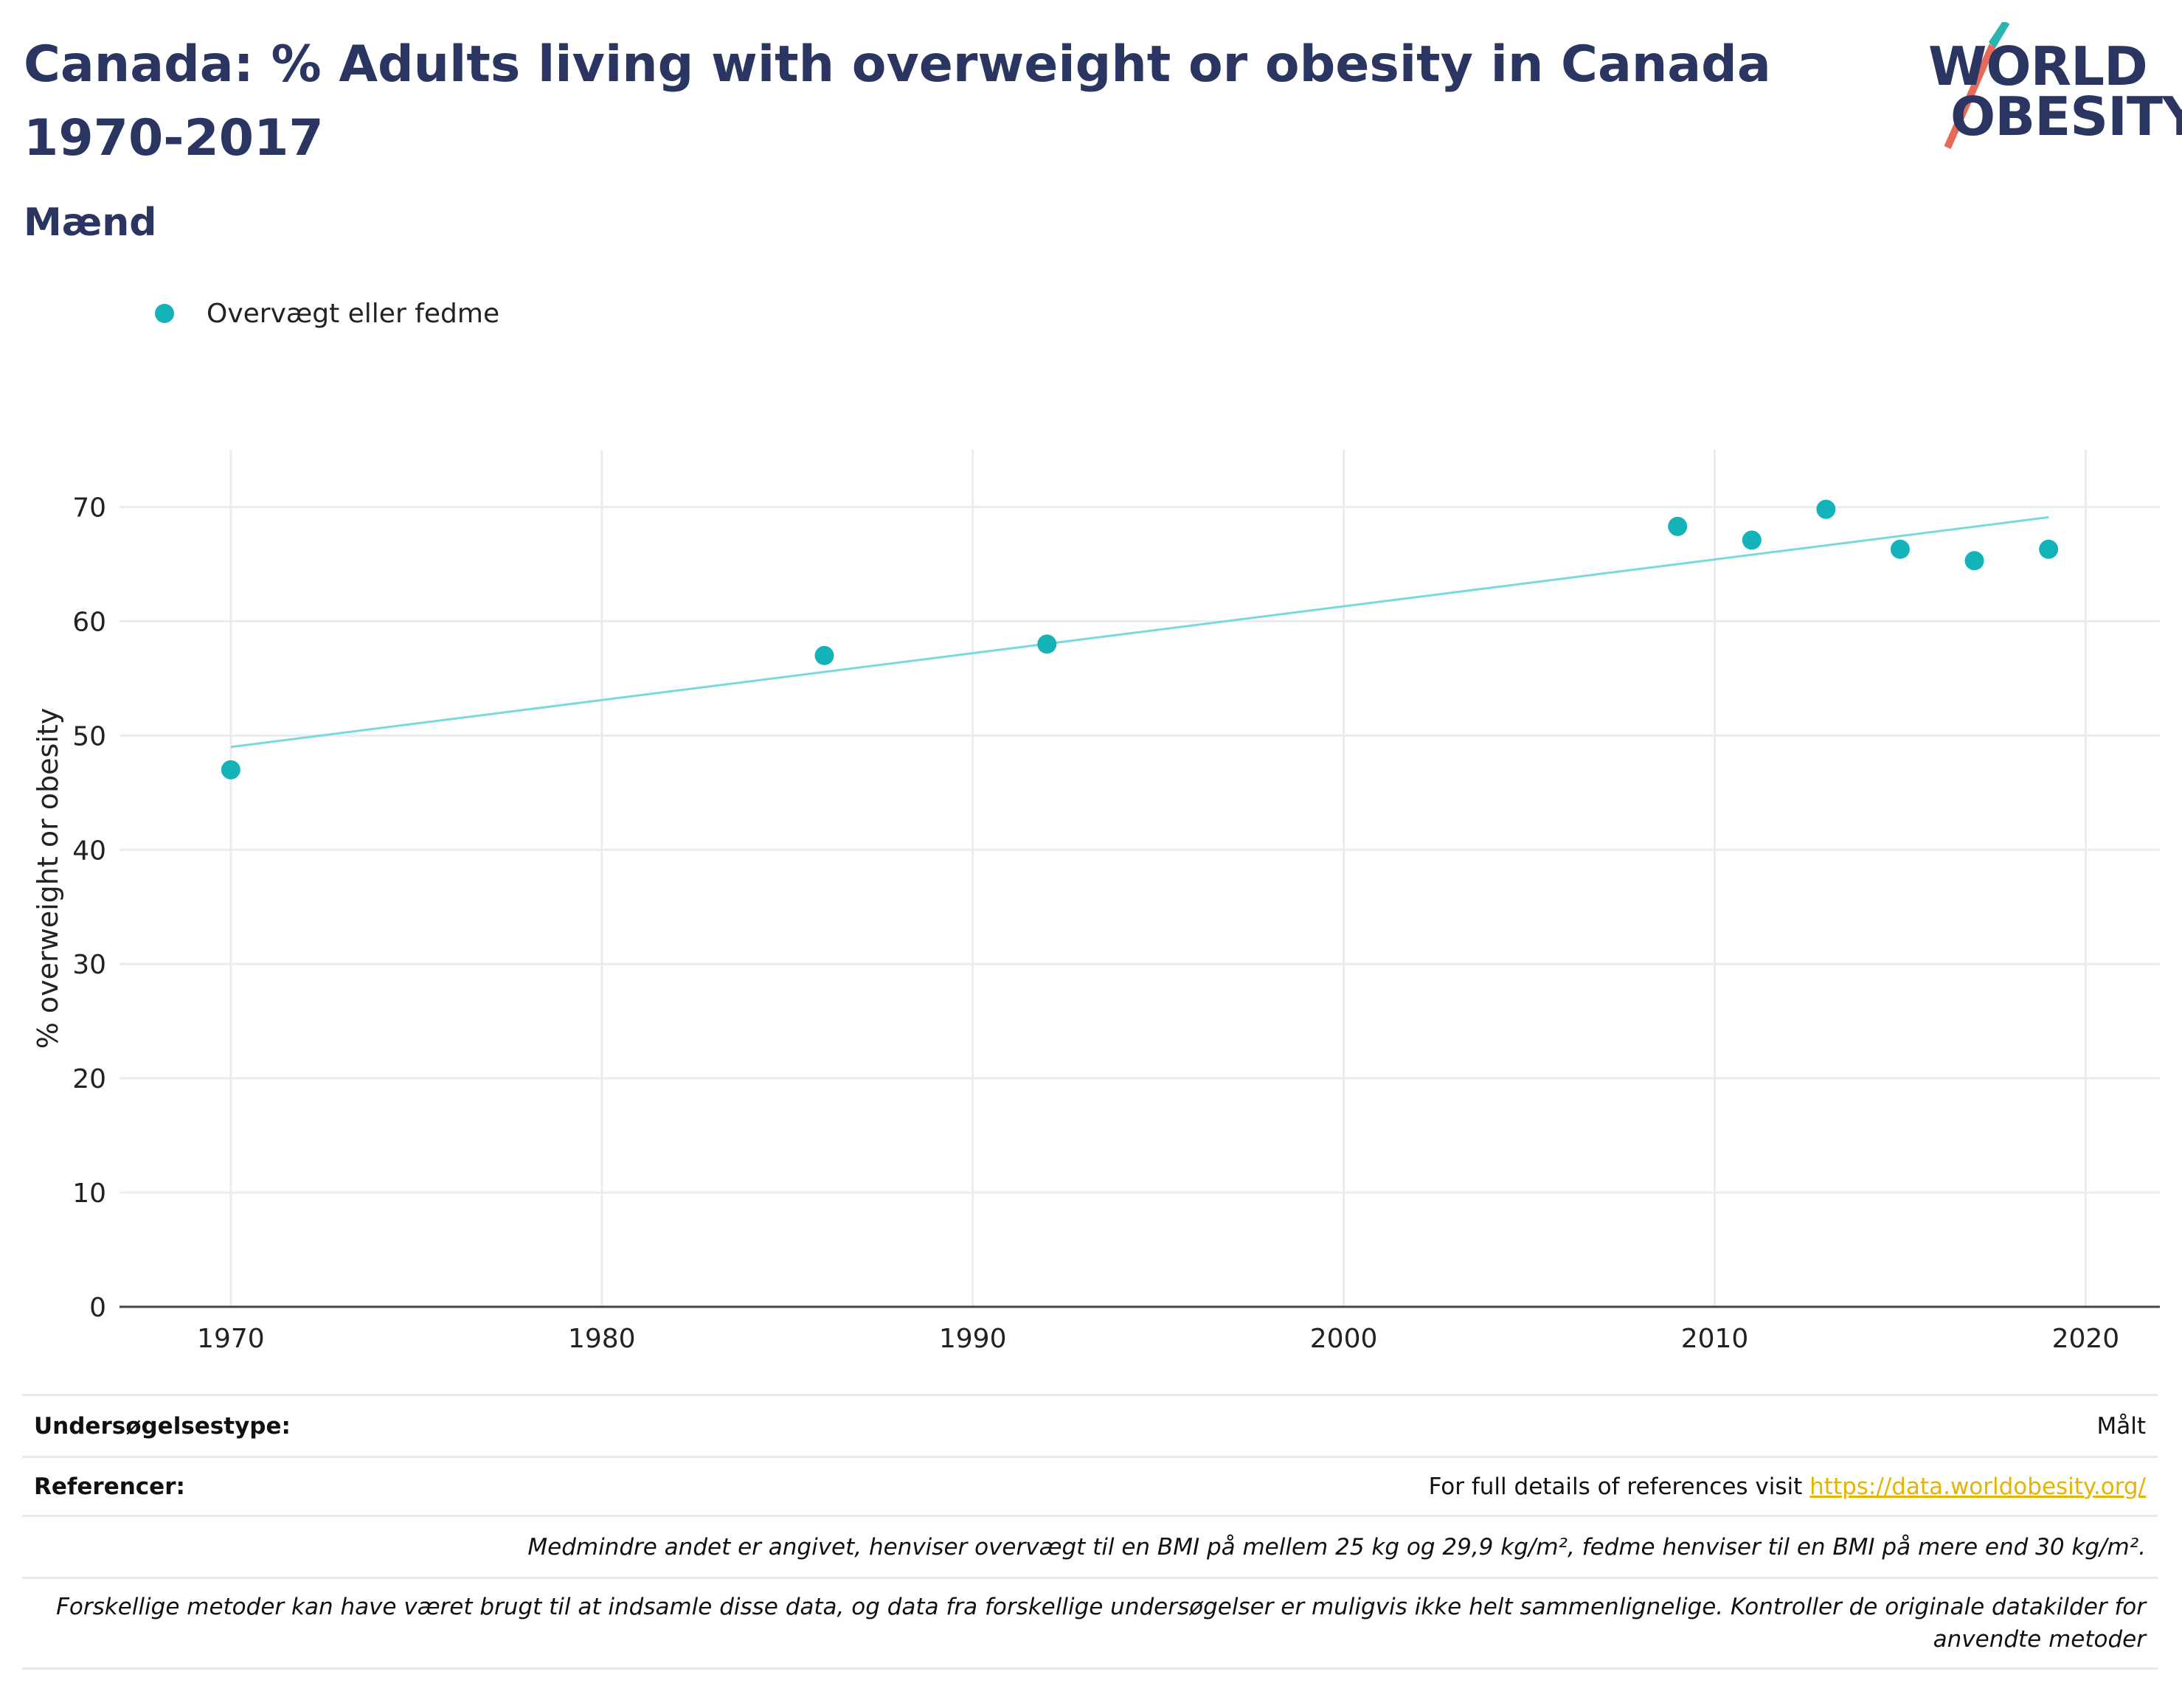 The image size is (2182, 1708). I want to click on survey-type-row: Undersøgelsestype: Målt, so click(1090, 1425).